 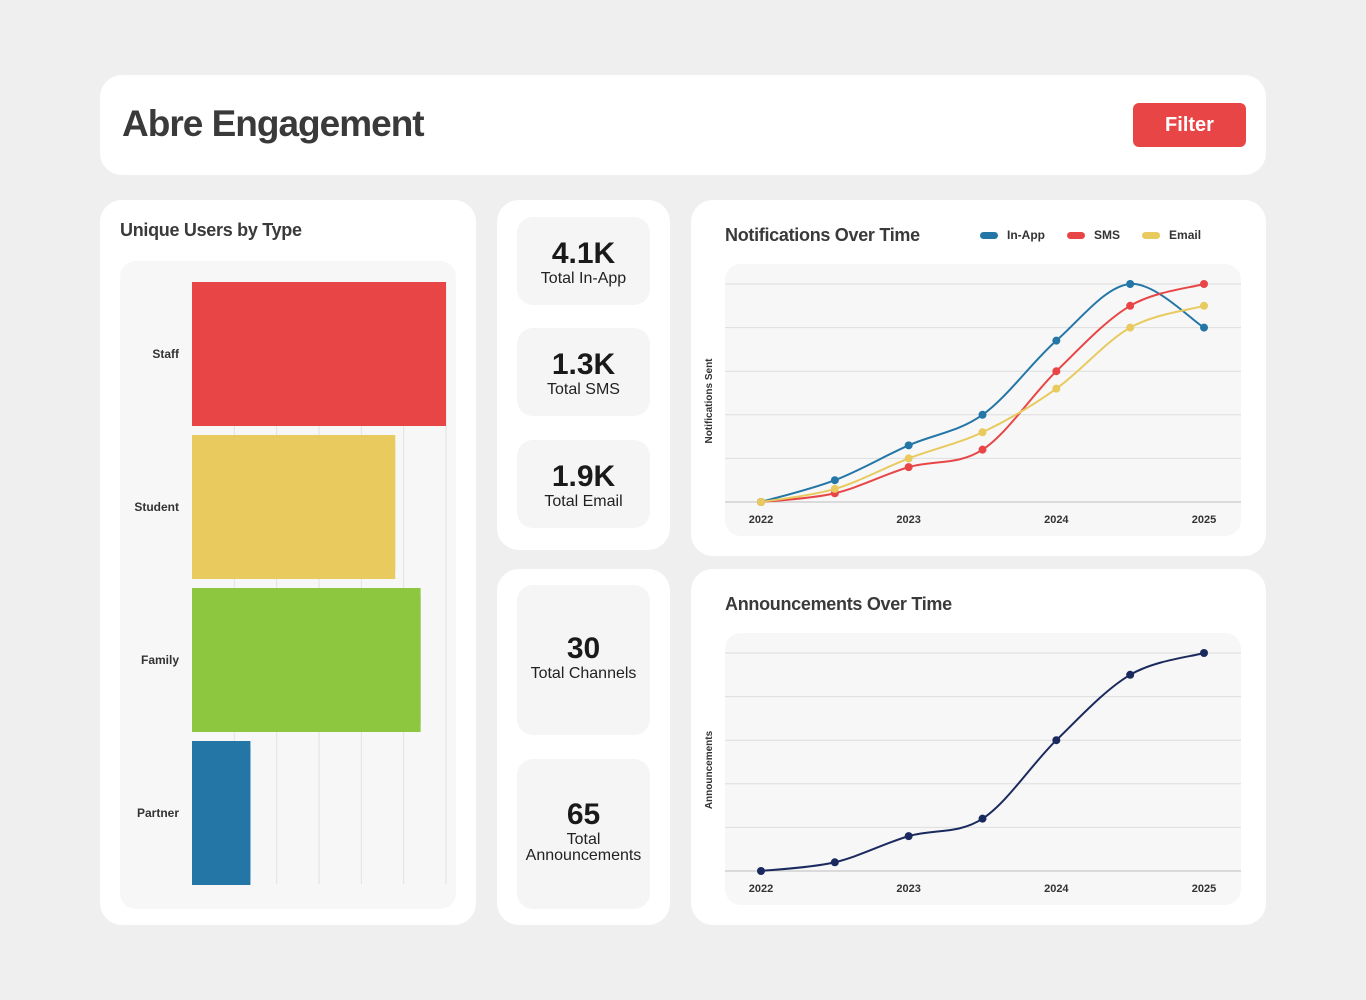 I want to click on announcements-xtick-2024: 2024, so click(x=1056, y=889).